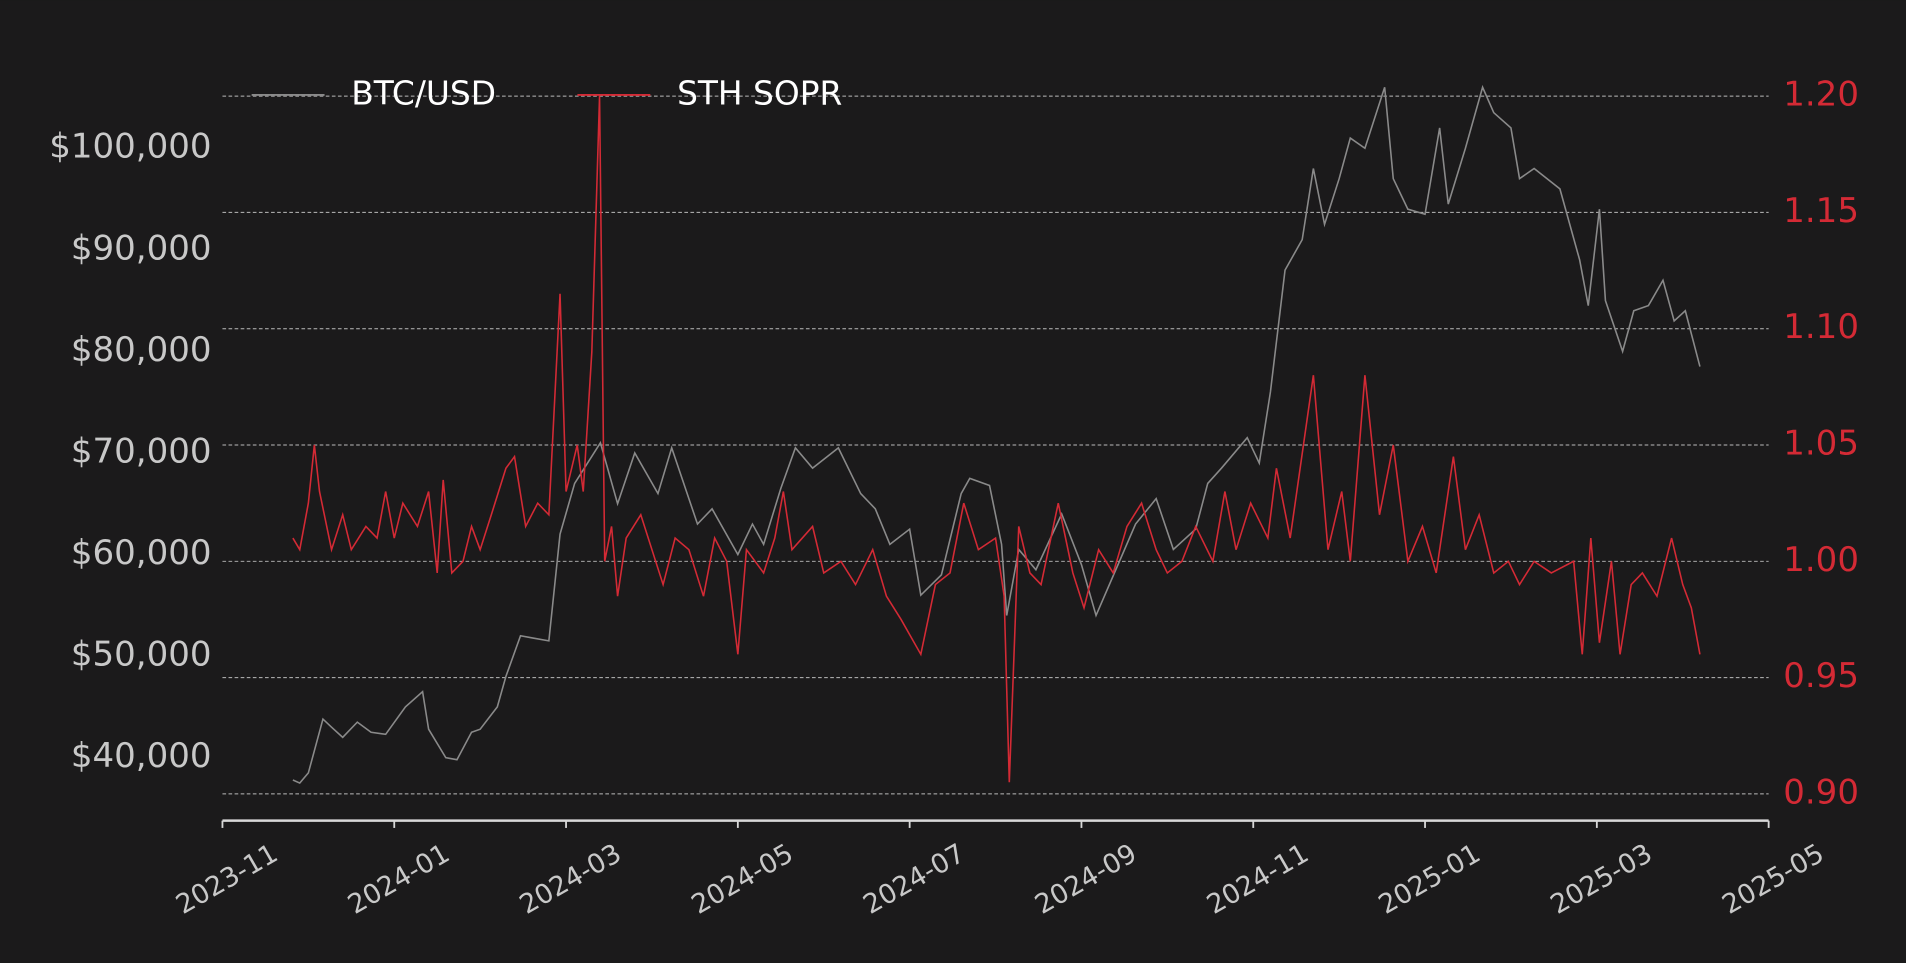  I want to click on y-tick-label: $80,000, so click(141, 350).